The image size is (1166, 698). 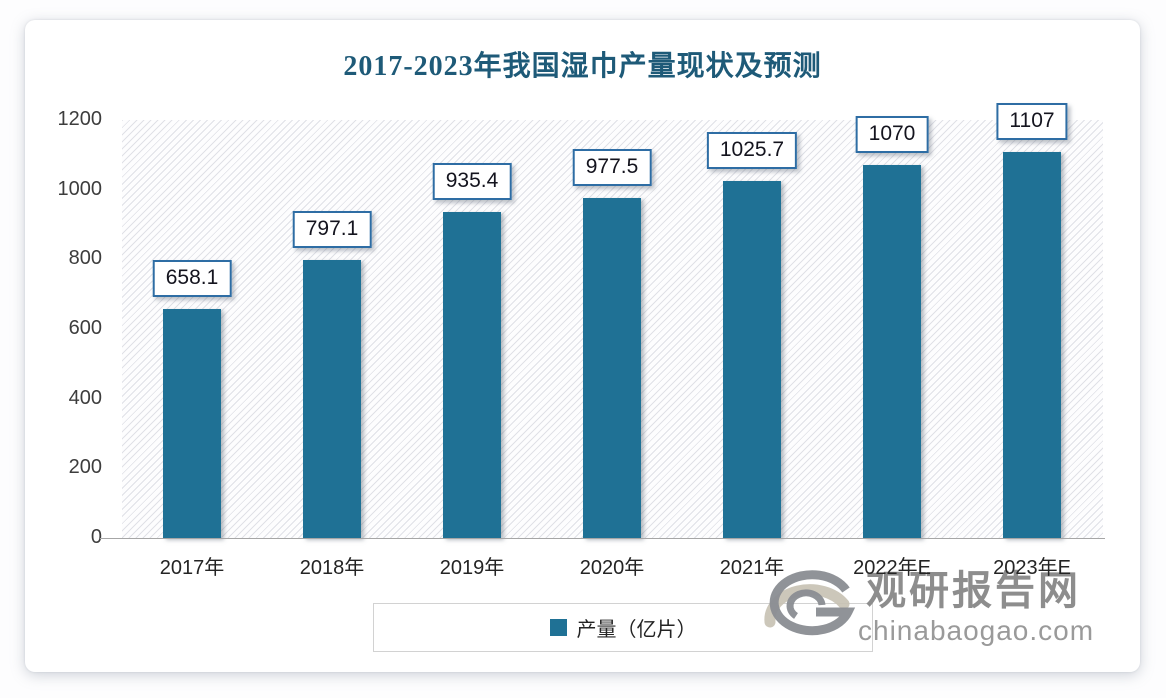 What do you see at coordinates (1032, 345) in the screenshot?
I see `bar-2023年E` at bounding box center [1032, 345].